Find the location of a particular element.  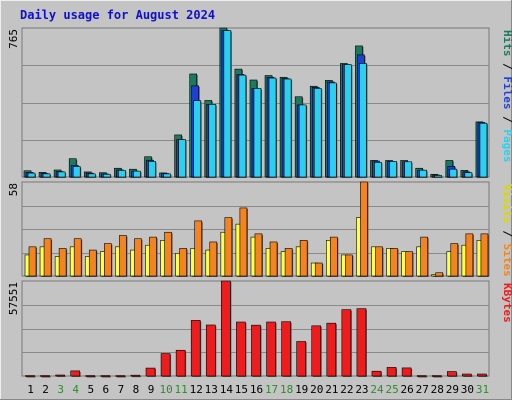

x-tick-label: 5 is located at coordinates (90, 389).